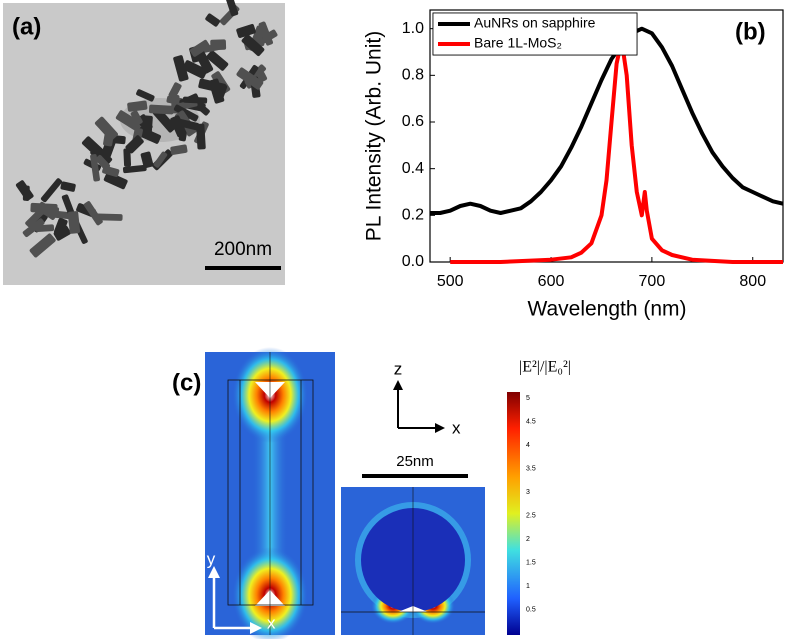 The width and height of the screenshot is (787, 639). I want to click on colorbar-tick-label: 3.5, so click(531, 468).